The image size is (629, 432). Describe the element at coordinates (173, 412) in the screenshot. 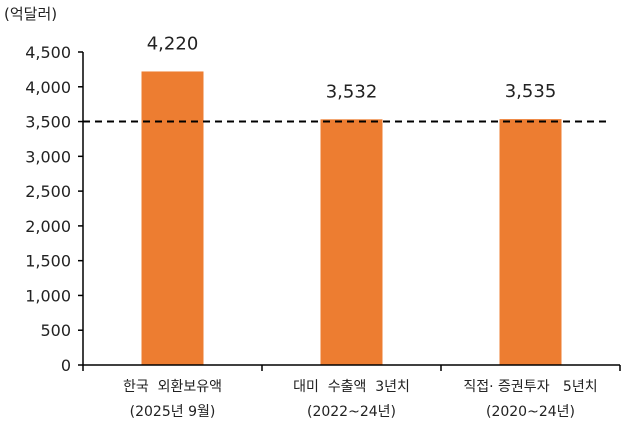

I see `category-label-line2: (2025년 9월)` at that location.